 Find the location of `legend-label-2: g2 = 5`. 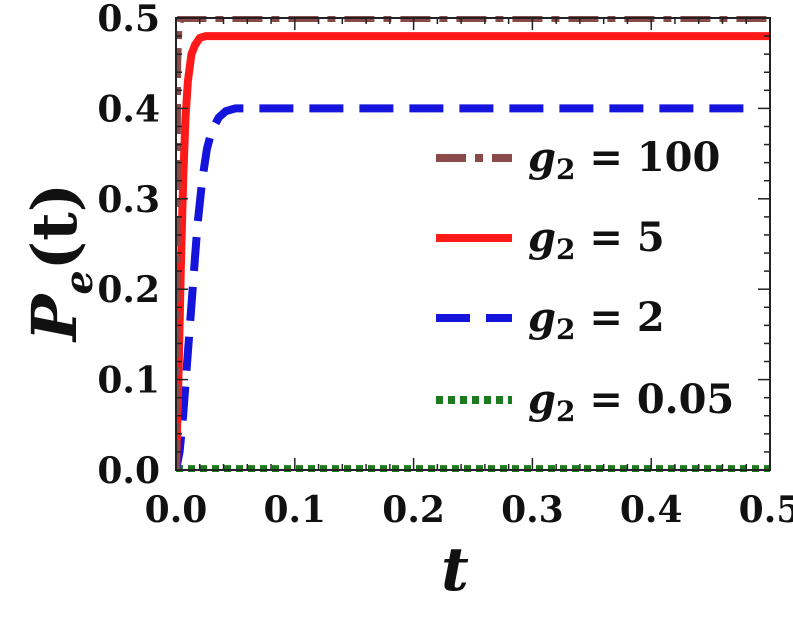

legend-label-2: g2 = 5 is located at coordinates (596, 240).